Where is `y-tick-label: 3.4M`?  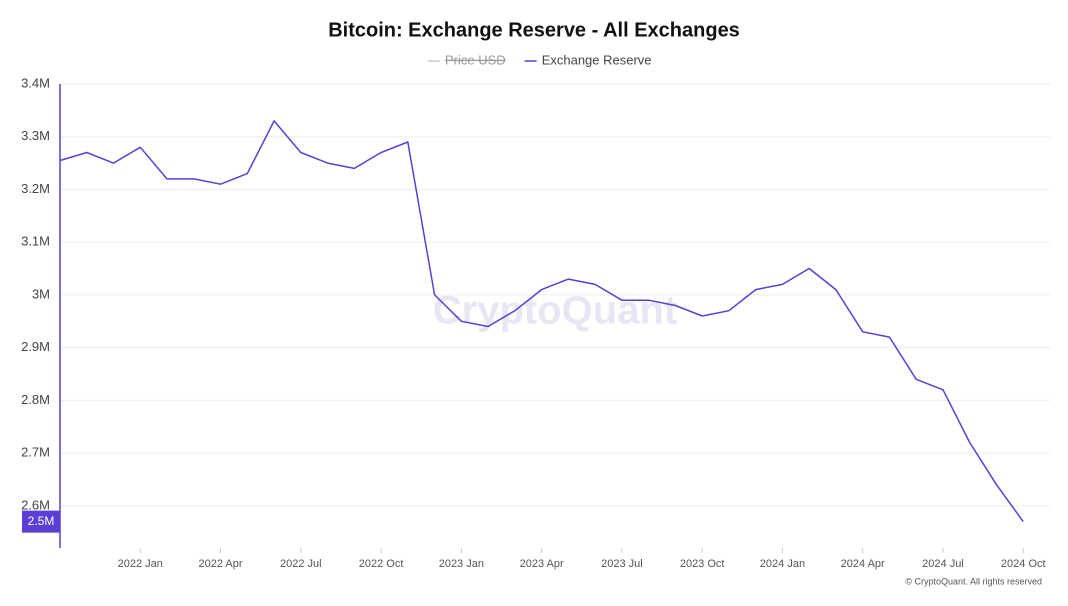 y-tick-label: 3.4M is located at coordinates (35, 82).